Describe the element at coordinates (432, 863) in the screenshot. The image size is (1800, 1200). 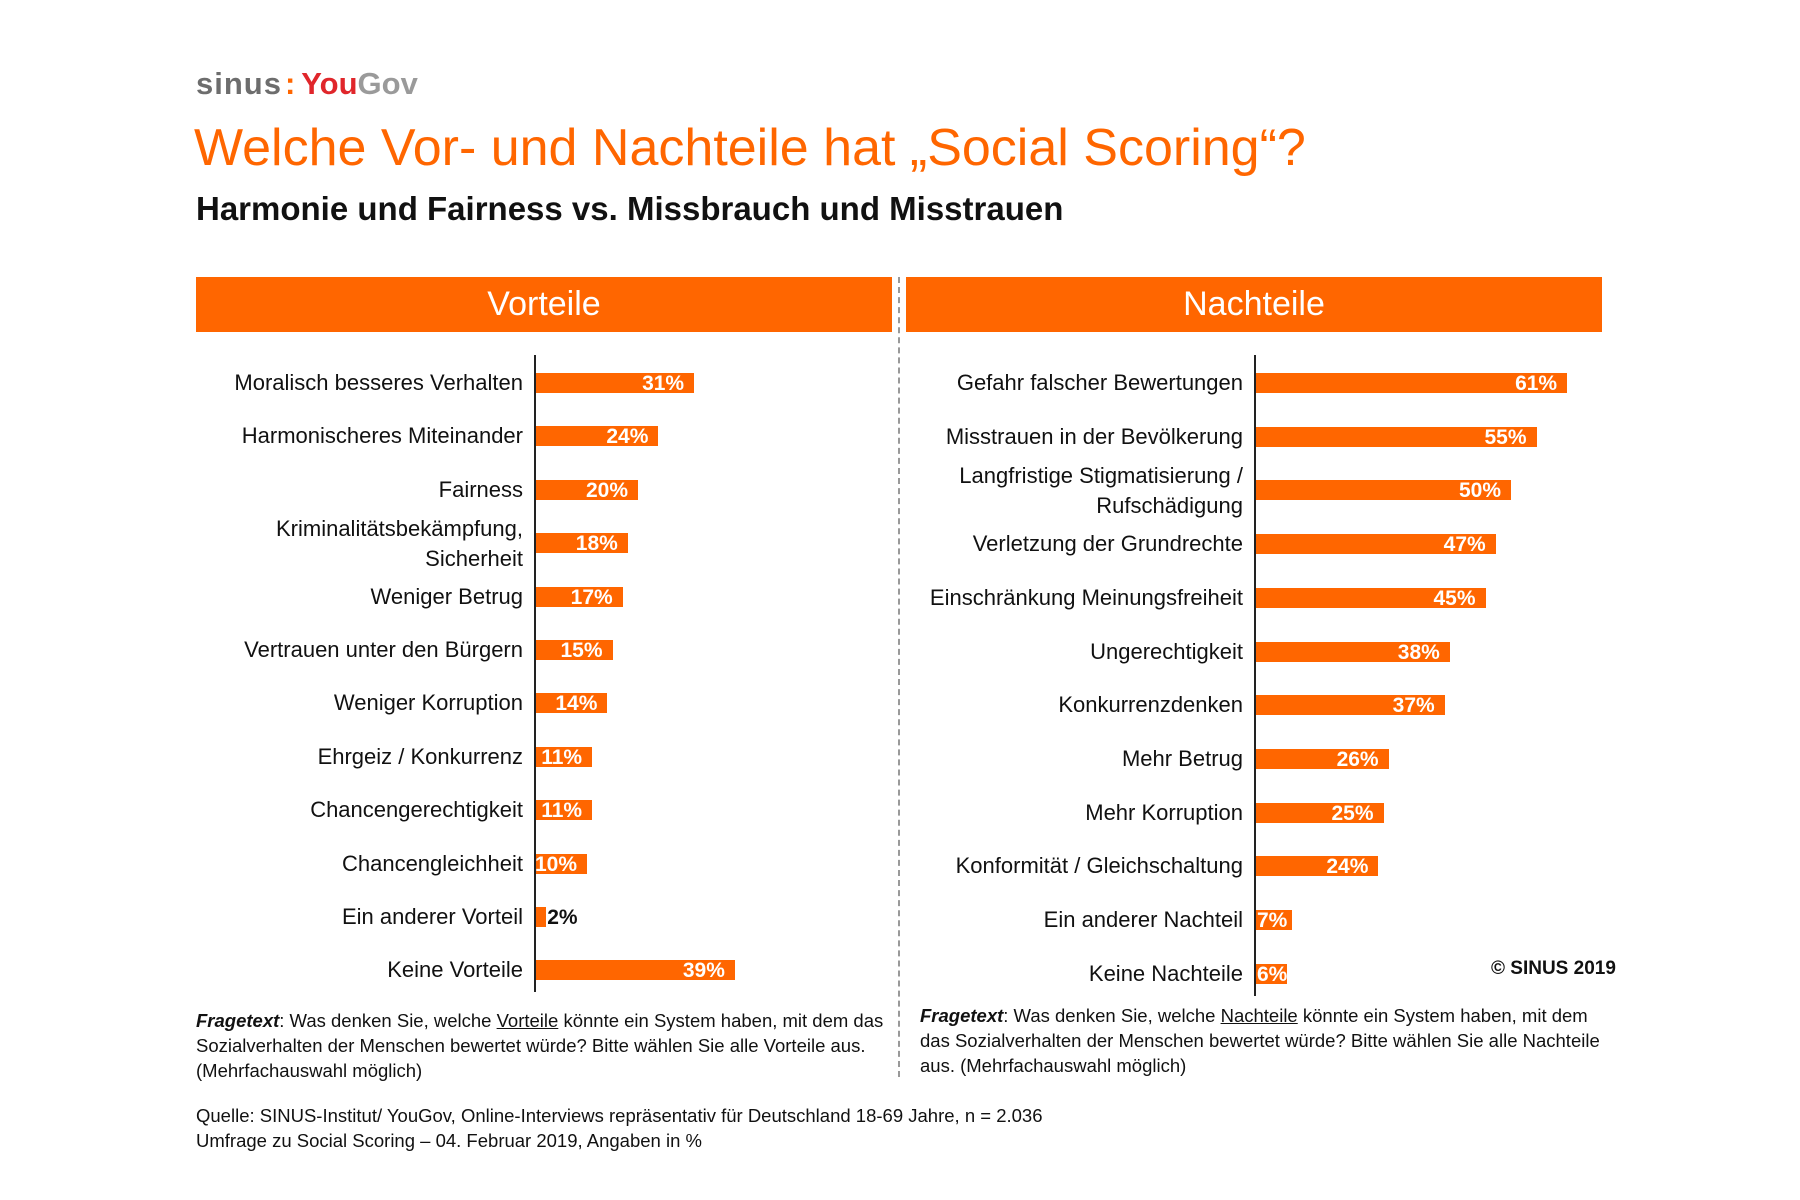
I see `vorteile-category-label: Chancengleichheit` at that location.